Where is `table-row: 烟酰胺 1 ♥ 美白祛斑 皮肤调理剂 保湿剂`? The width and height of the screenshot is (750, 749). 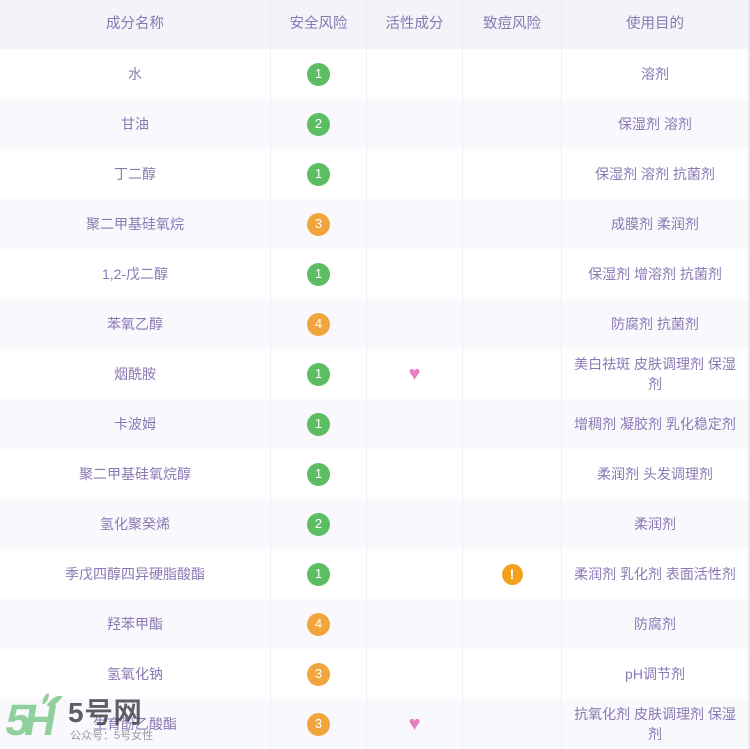
table-row: 烟酰胺 1 ♥ 美白祛斑 皮肤调理剂 保湿剂 is located at coordinates (375, 374).